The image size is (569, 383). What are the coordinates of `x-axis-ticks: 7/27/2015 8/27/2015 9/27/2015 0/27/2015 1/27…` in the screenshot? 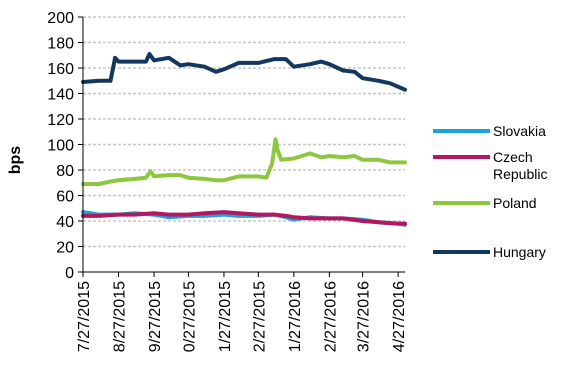 It's located at (242, 312).